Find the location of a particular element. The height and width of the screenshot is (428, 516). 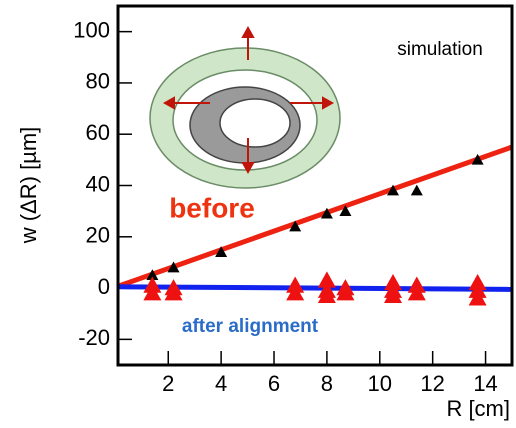

y-tick-label: 20 is located at coordinates (98, 235).